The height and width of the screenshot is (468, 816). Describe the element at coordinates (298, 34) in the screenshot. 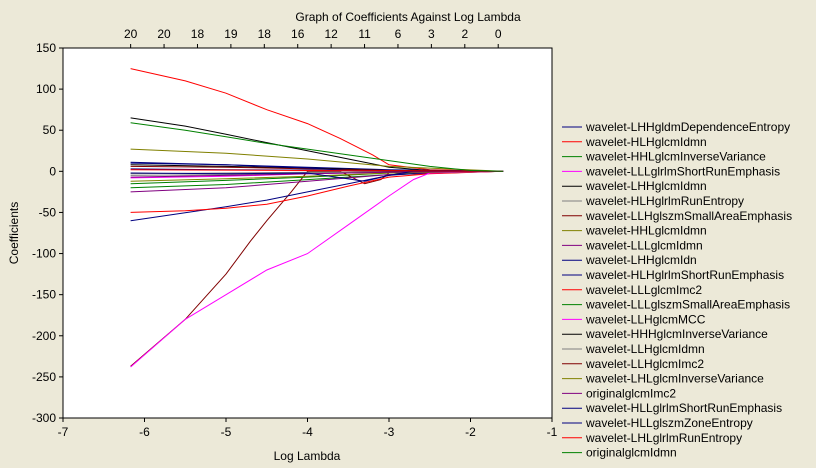

I see `top-tick-label: 16` at that location.